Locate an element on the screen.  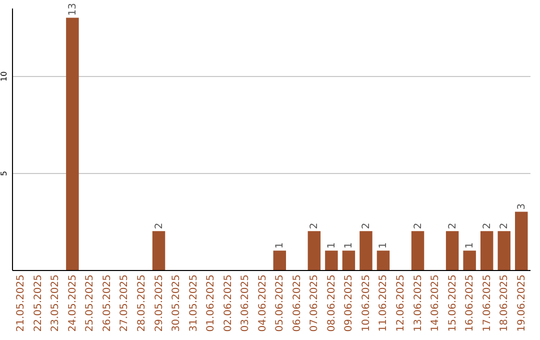
x-tick-label: 09.06.2025 is located at coordinates (349, 303).